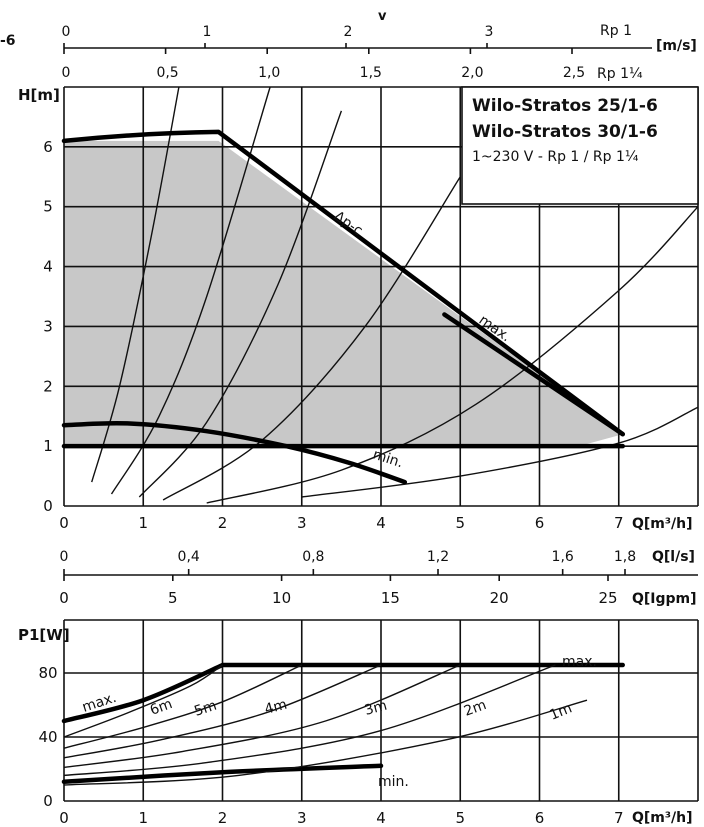  Describe the element at coordinates (44, 635) in the screenshot. I see `power-y-label: P1[W]` at that location.